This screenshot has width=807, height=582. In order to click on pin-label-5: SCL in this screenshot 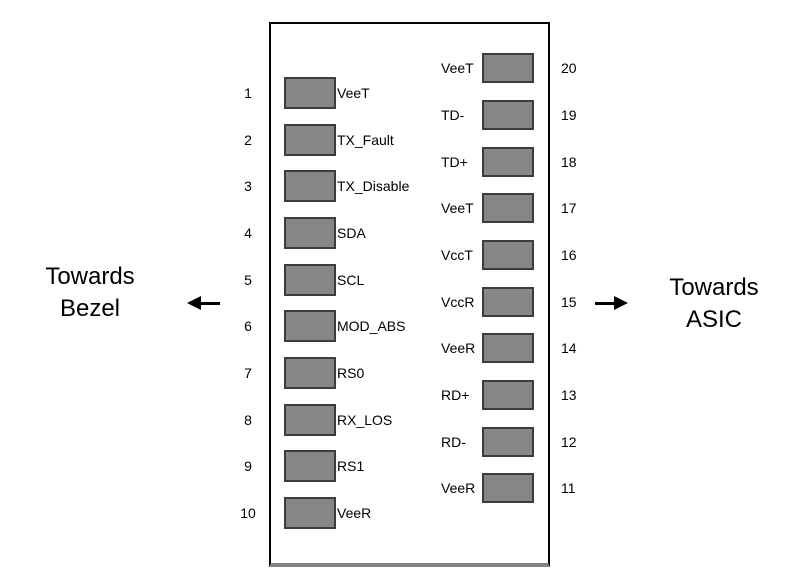, I will do `click(351, 280)`.